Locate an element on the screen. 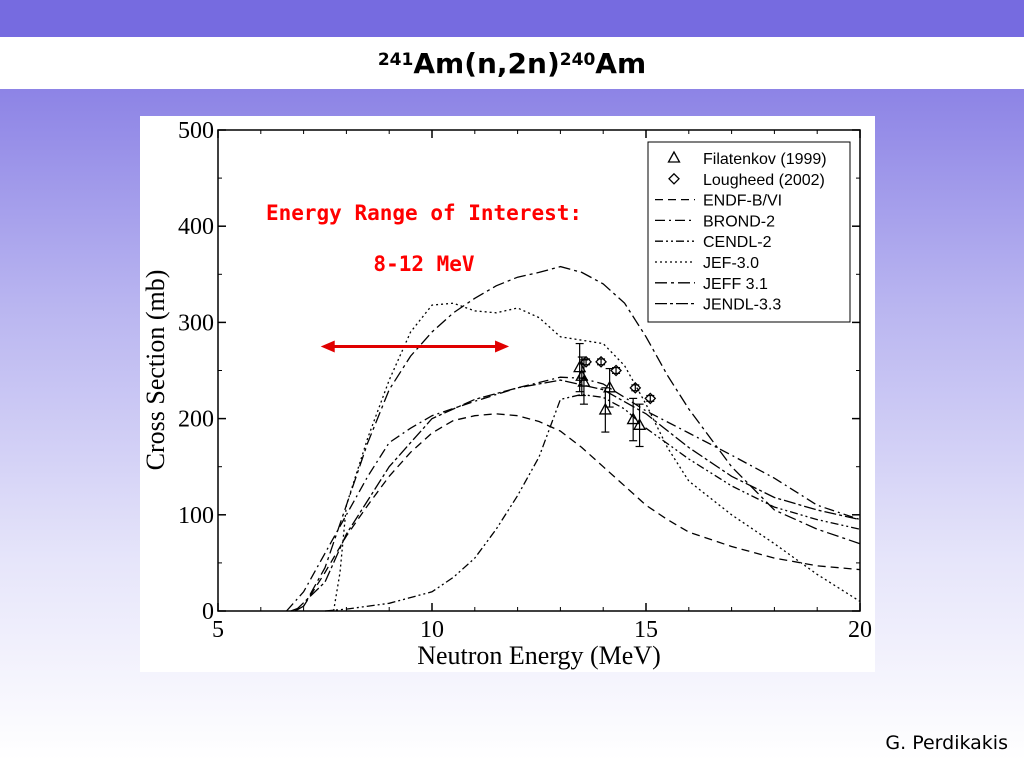  top-accent-band is located at coordinates (512, 18).